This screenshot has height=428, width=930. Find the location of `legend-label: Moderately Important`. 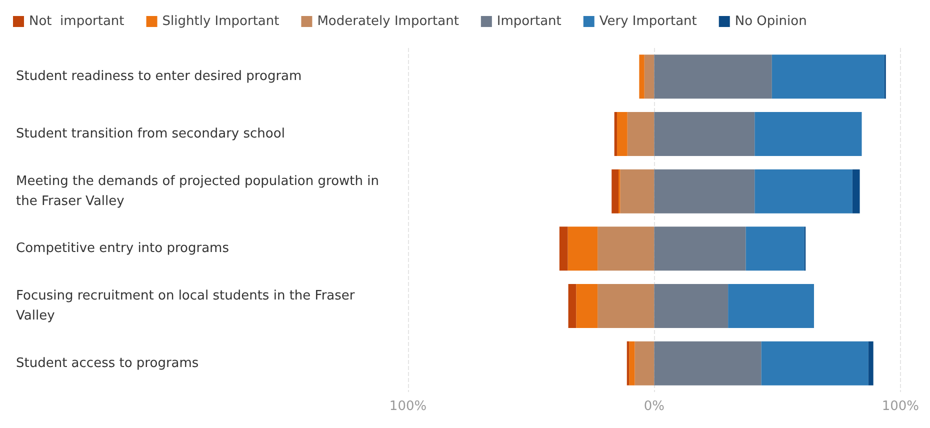

legend-label: Moderately Important is located at coordinates (388, 21).